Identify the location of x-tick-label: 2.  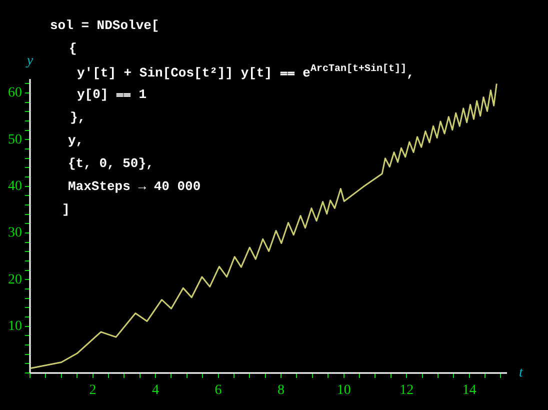
(92, 390).